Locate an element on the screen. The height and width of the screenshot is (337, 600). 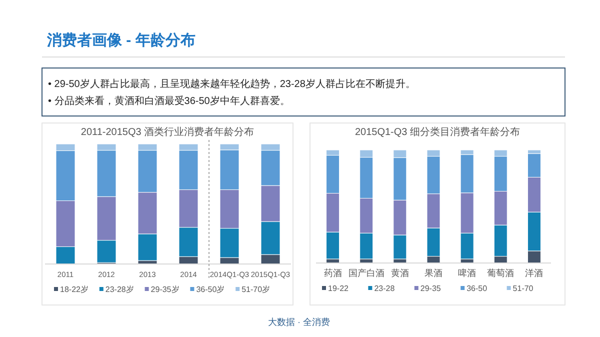
x-tick-label: 洋酒 is located at coordinates (534, 273).